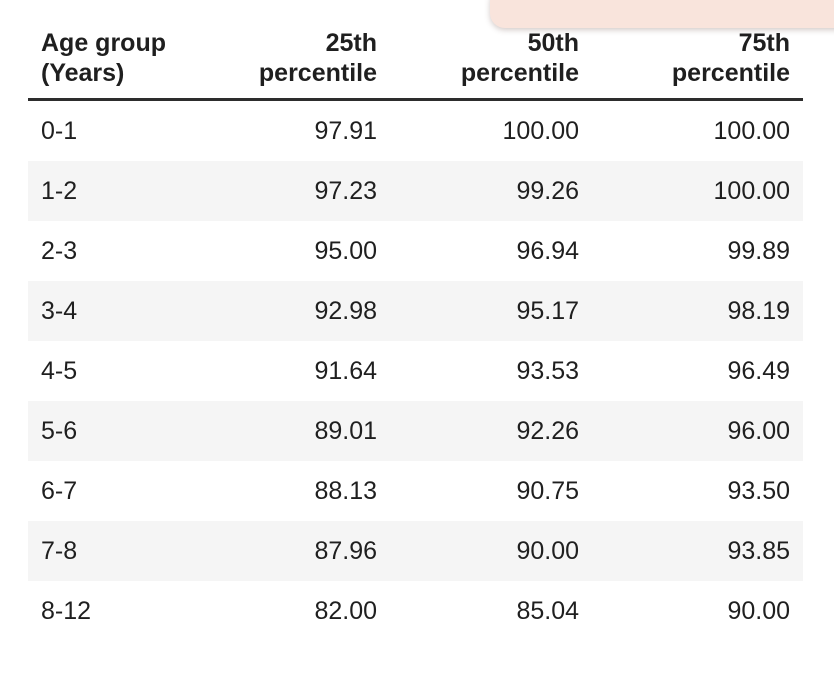 The image size is (834, 678). Describe the element at coordinates (415, 251) in the screenshot. I see `table-row: 2-3 95.00 96.94 99.89` at that location.